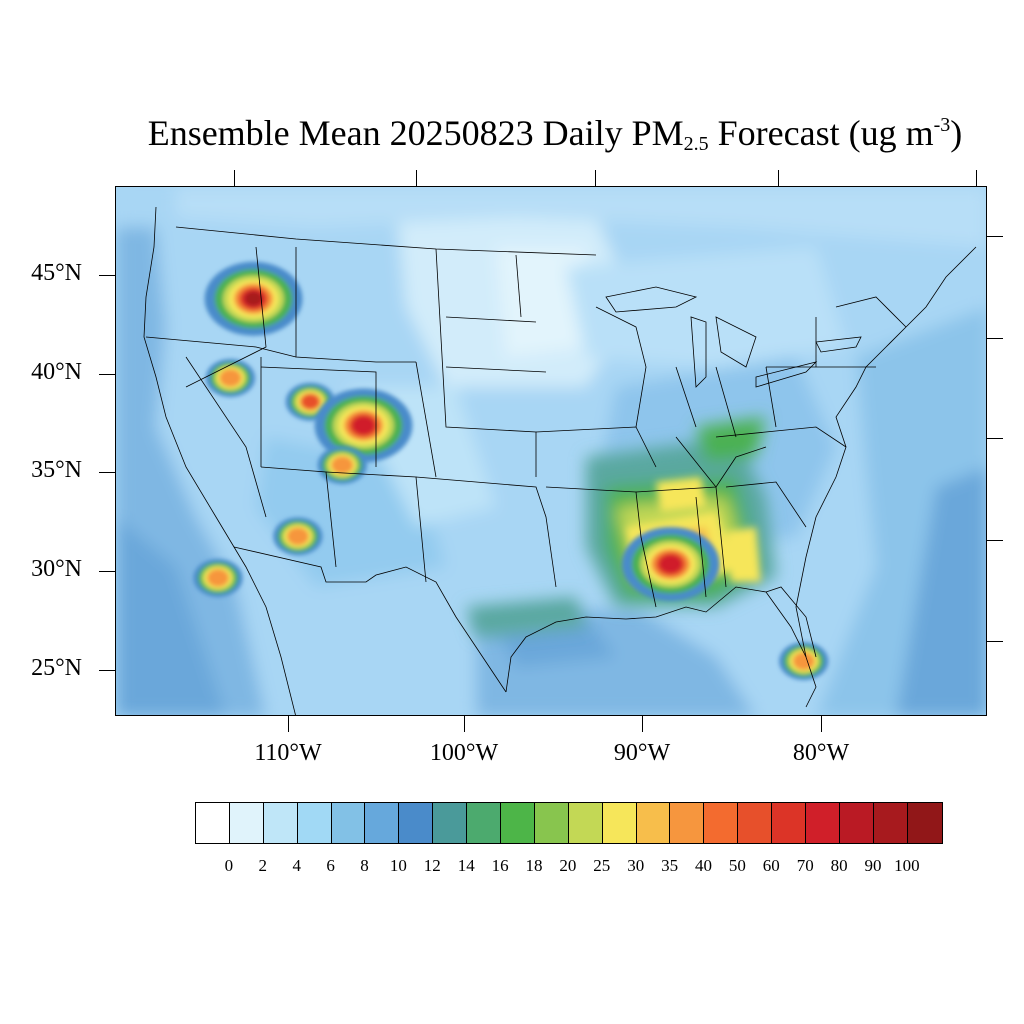 This screenshot has width=1024, height=1024. I want to click on title-subscript: 2.5, so click(696, 144).